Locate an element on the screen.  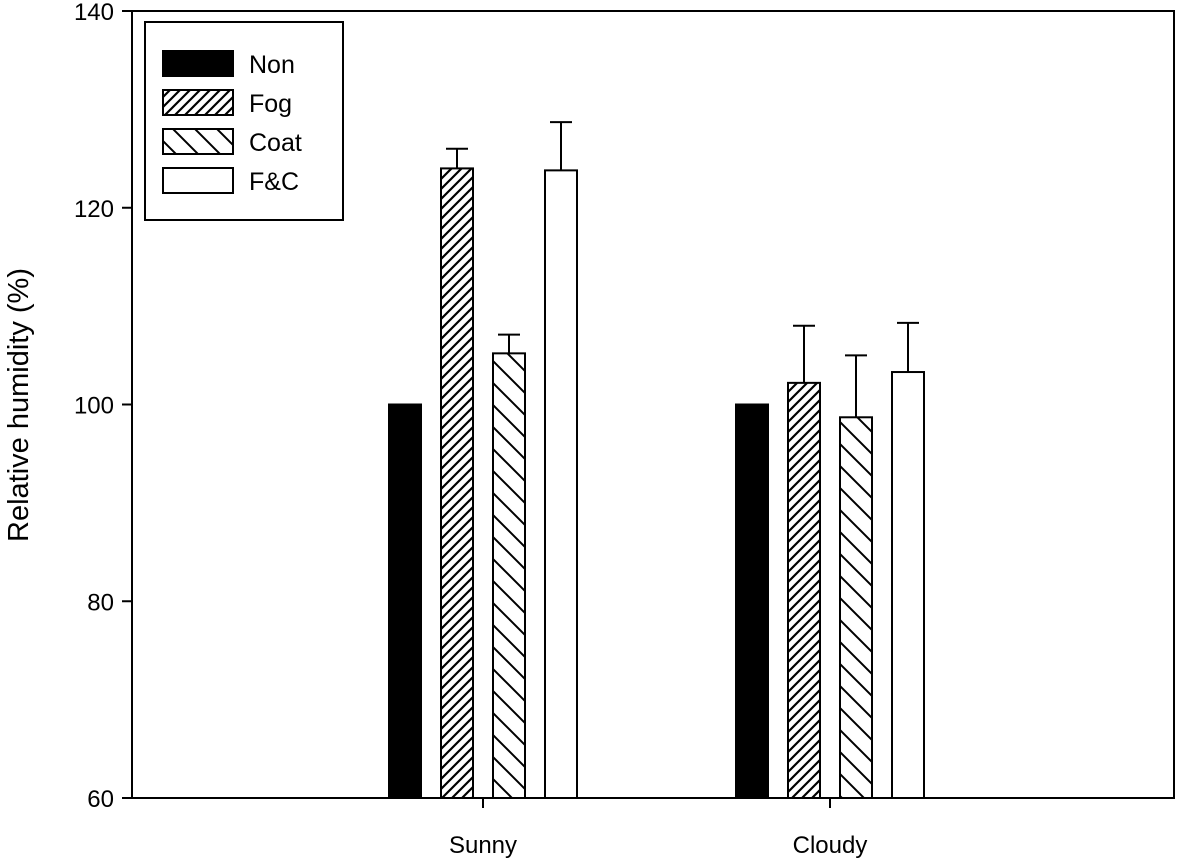
y-axis: 60 80 100 120 140 is located at coordinates (103, 406).